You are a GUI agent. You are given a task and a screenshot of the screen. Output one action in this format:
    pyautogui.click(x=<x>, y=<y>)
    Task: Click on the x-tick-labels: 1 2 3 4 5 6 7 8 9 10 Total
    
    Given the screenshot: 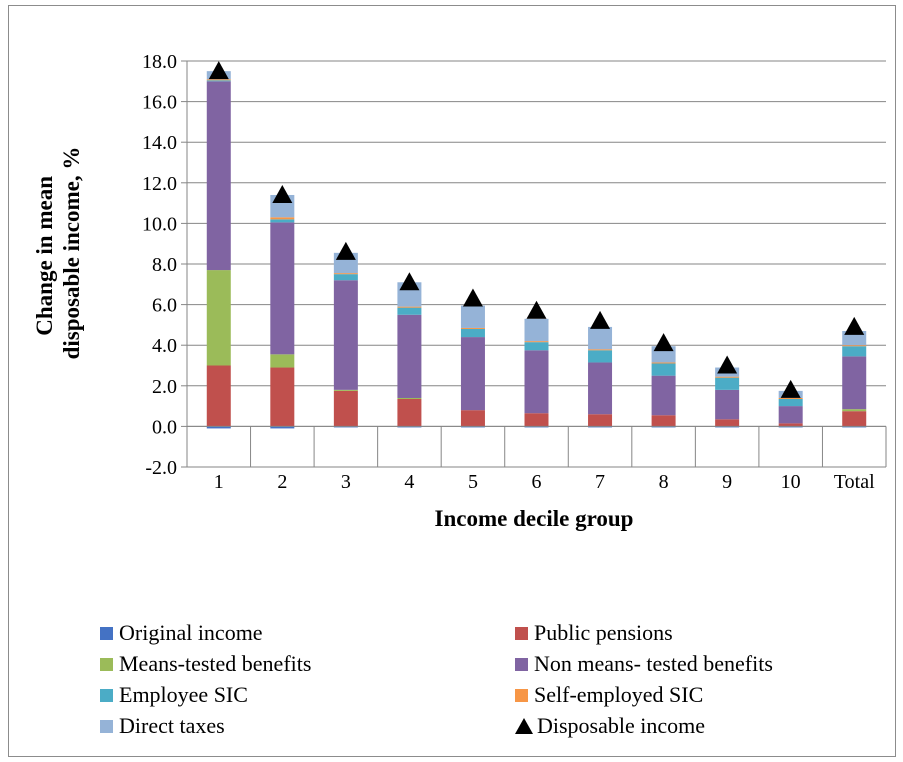 What is the action you would take?
    pyautogui.click(x=544, y=482)
    